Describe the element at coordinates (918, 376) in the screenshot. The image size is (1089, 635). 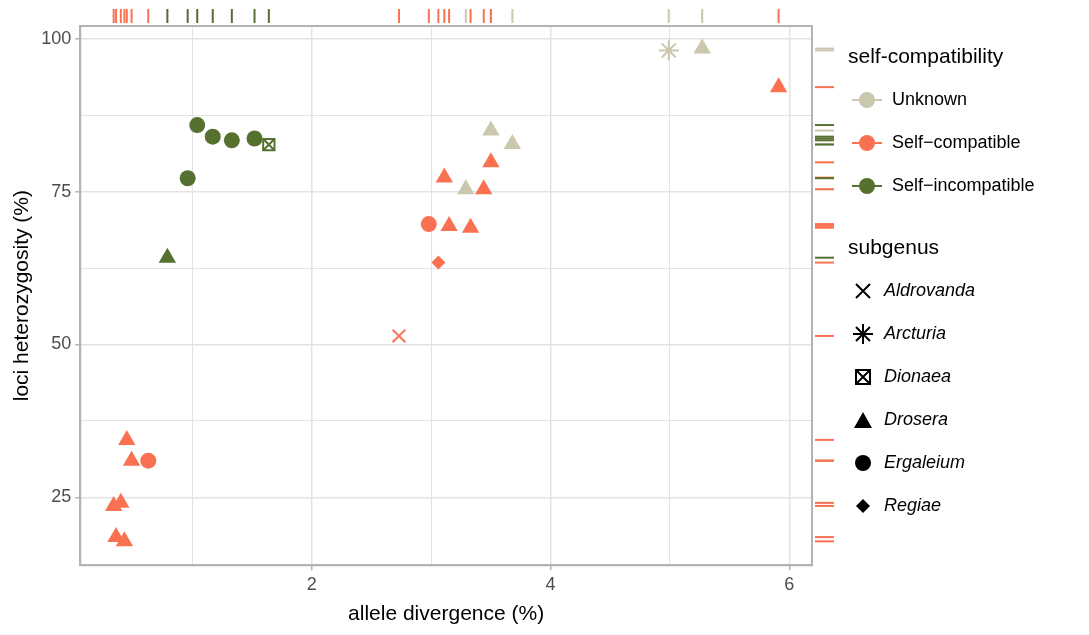
I see `legend-label: Dionaea` at that location.